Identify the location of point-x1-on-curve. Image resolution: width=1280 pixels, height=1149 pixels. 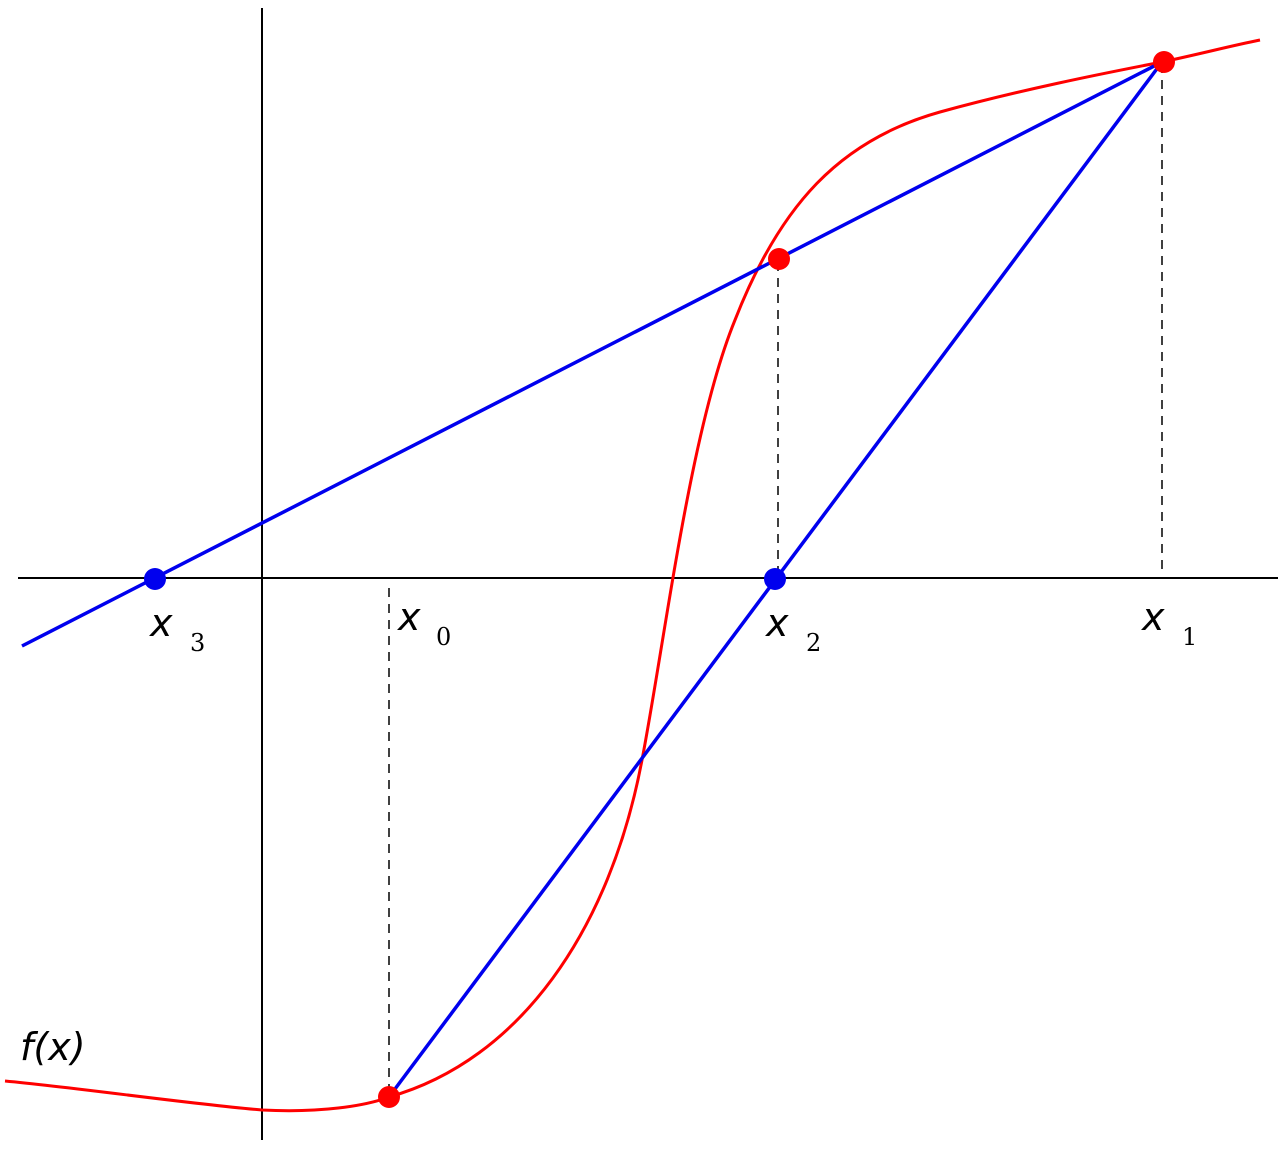
(1164, 62).